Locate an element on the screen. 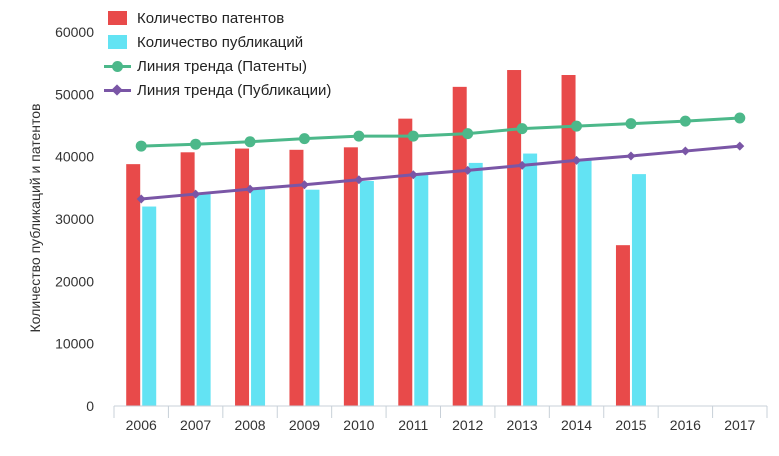  legend-item-trend-patents: Линия тренда (Патенты) is located at coordinates (239, 66).